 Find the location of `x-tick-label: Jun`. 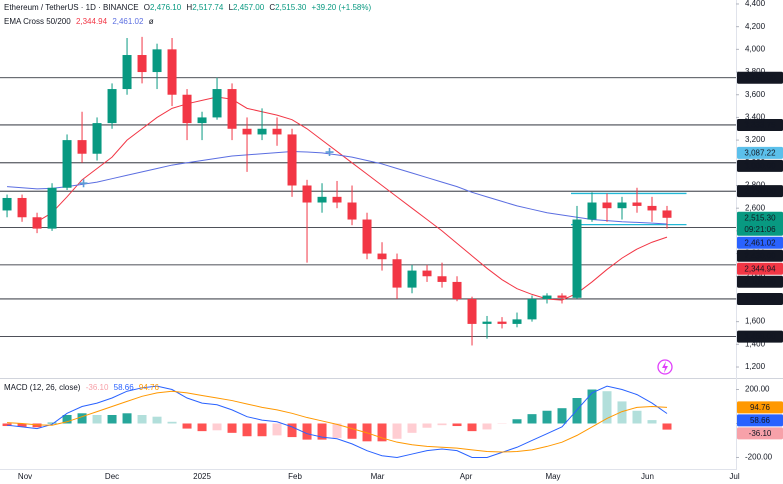

x-tick-label: Jun is located at coordinates (647, 476).